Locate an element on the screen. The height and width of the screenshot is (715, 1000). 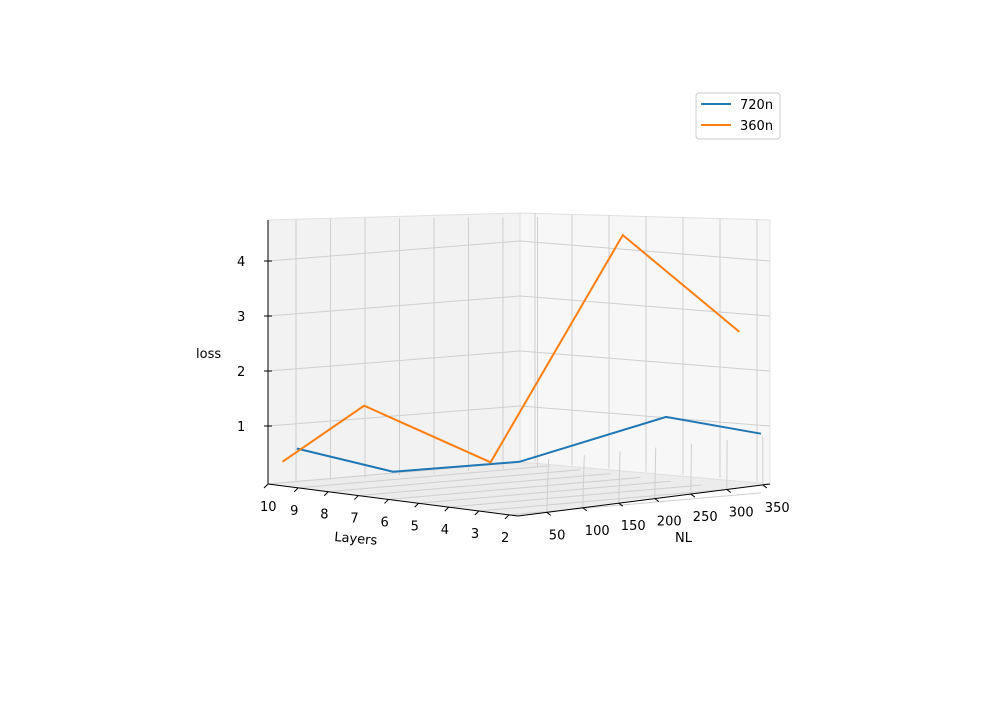
x-tick-label: 2 is located at coordinates (505, 538).